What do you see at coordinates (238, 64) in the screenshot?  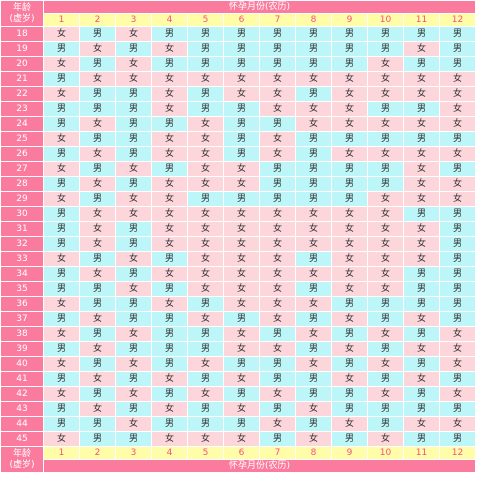 I see `table-row: 20 女男女男男男男男男女男男` at bounding box center [238, 64].